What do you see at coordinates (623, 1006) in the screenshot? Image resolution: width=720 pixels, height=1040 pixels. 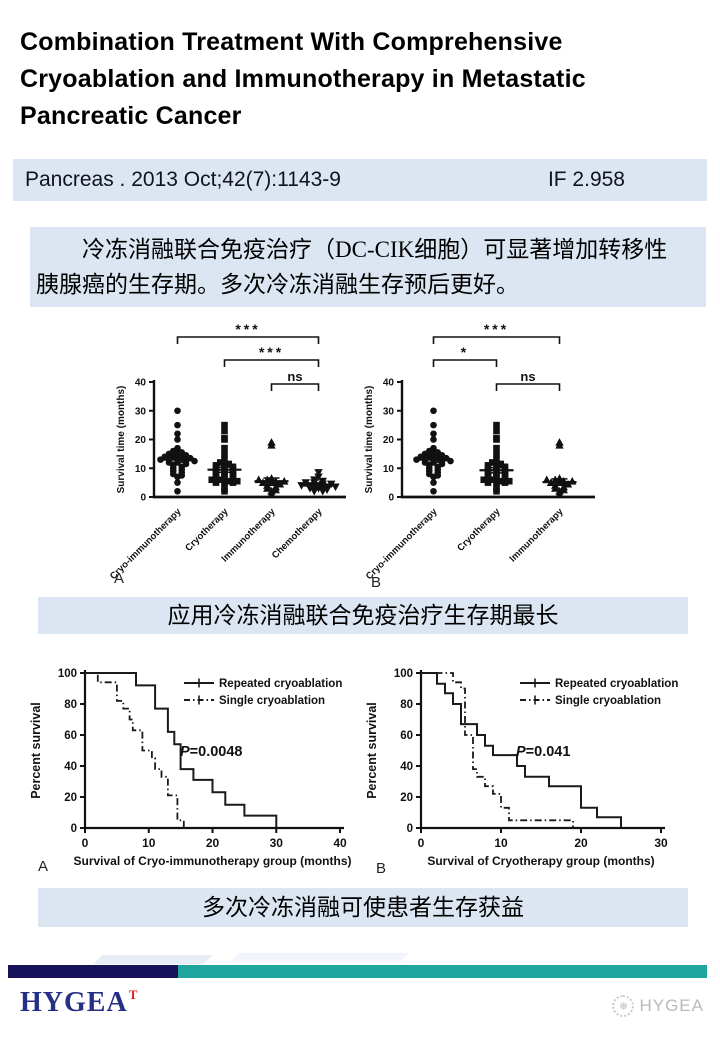 I see `hygea-watermark-icon: ❅` at bounding box center [623, 1006].